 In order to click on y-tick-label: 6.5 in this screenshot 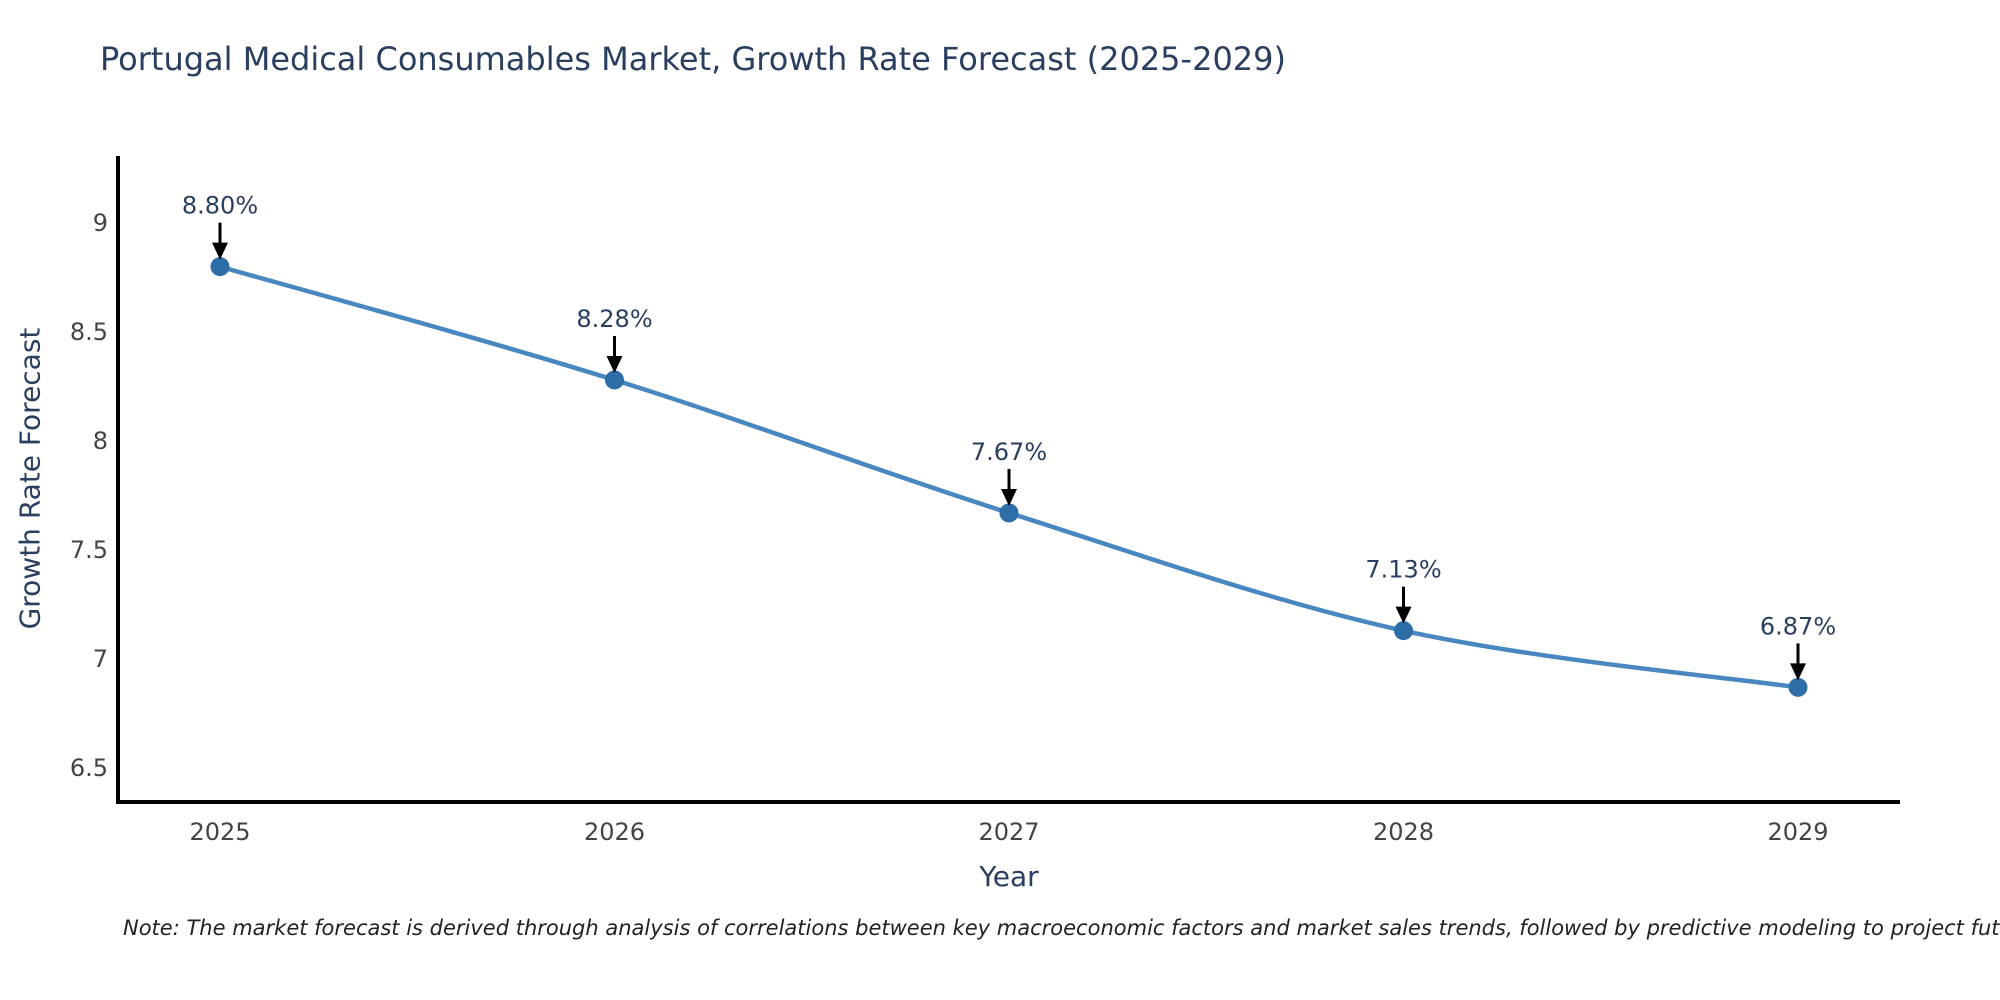, I will do `click(89, 768)`.